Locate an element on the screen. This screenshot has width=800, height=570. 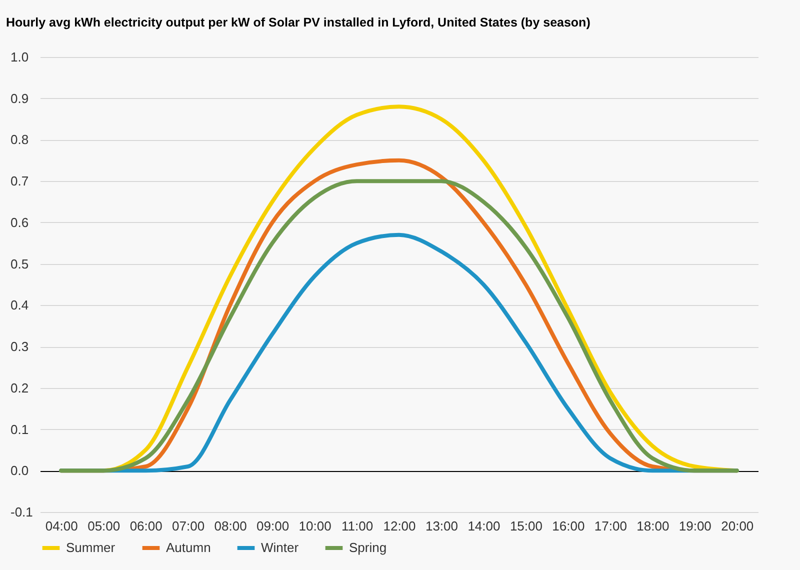
y-tick-label: 0.4 is located at coordinates (19, 305).